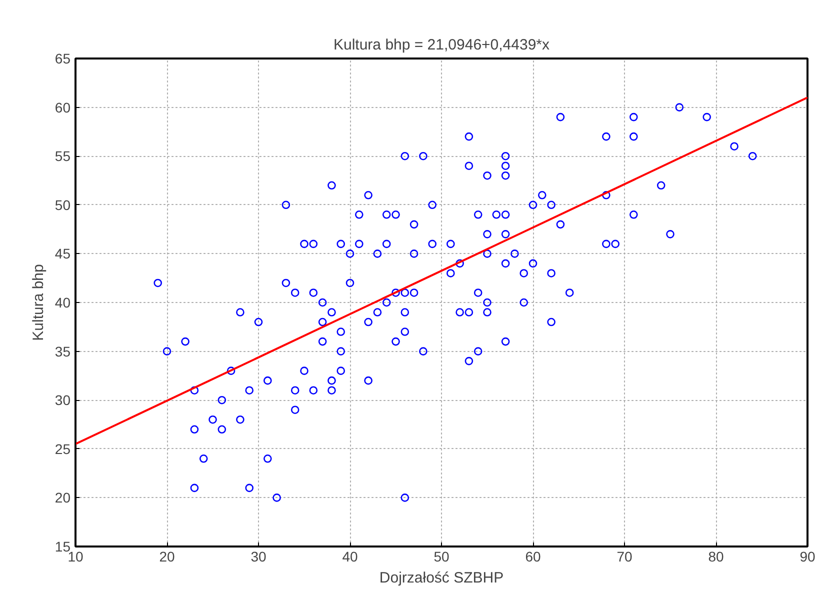 Image resolution: width=819 pixels, height=611 pixels. I want to click on y-tick-label: 40, so click(62, 302).